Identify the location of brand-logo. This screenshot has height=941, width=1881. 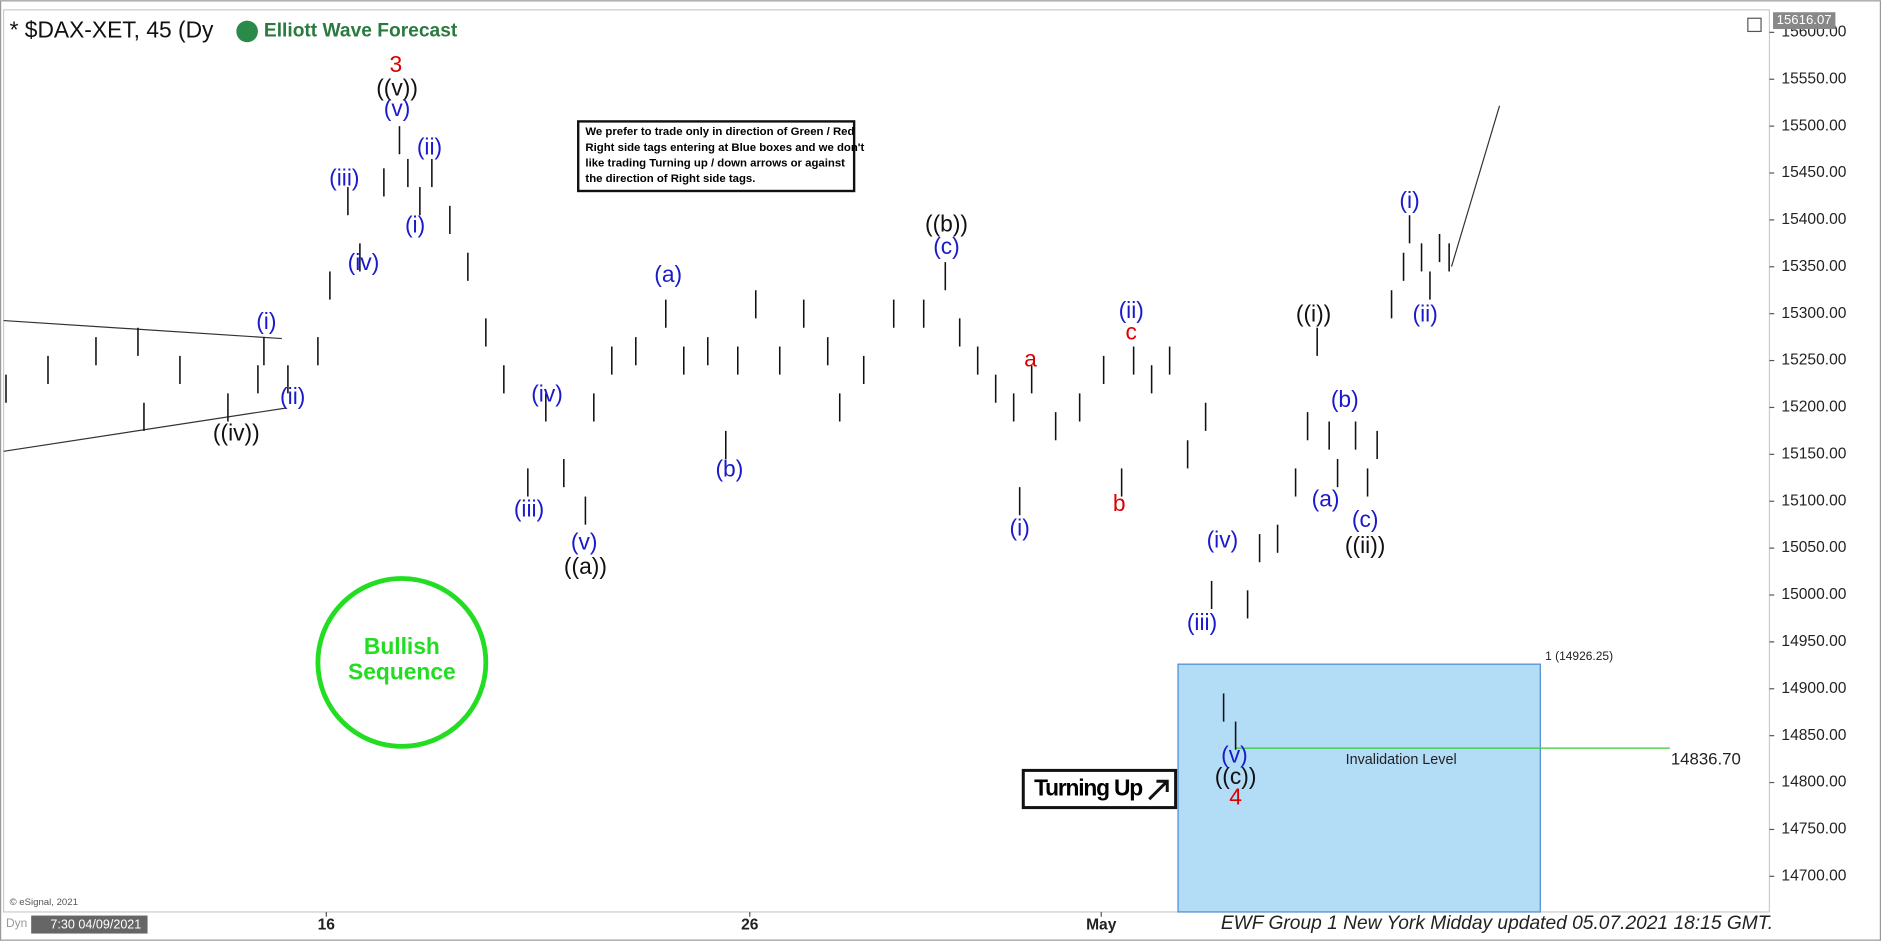
(247, 31).